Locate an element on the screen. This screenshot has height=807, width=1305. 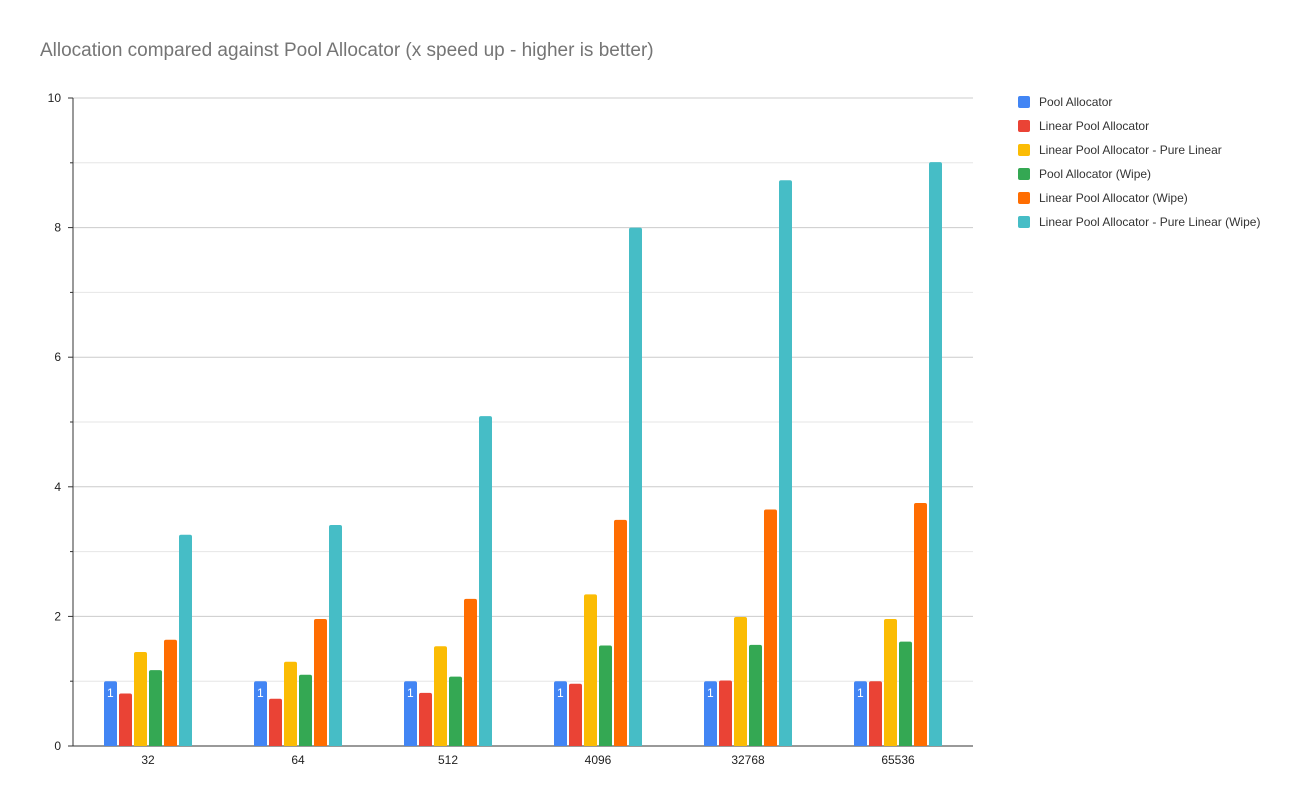
legend-label: Linear Pool Allocator - Pure Linear is located at coordinates (1130, 150).